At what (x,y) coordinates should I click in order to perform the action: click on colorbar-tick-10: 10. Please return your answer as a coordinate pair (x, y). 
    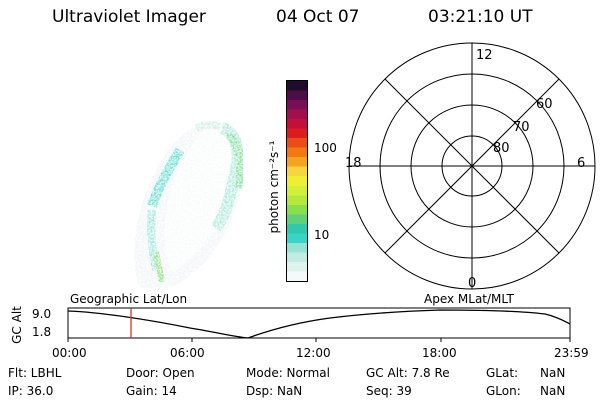
    Looking at the image, I should click on (322, 235).